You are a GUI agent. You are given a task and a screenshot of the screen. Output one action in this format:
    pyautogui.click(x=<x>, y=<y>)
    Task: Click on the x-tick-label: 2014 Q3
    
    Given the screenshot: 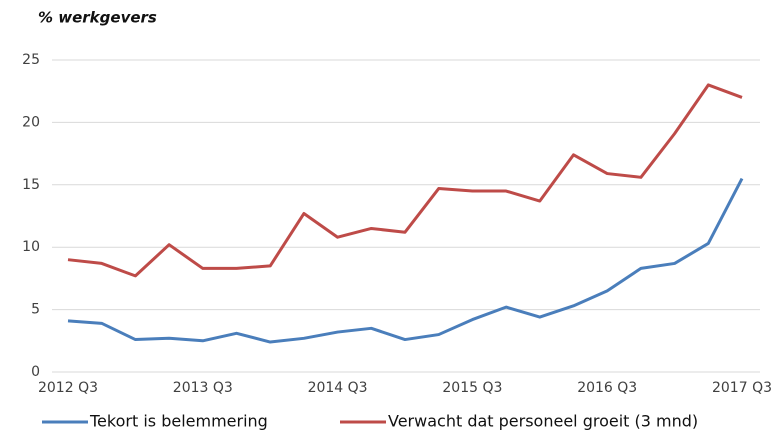 What is the action you would take?
    pyautogui.click(x=338, y=388)
    